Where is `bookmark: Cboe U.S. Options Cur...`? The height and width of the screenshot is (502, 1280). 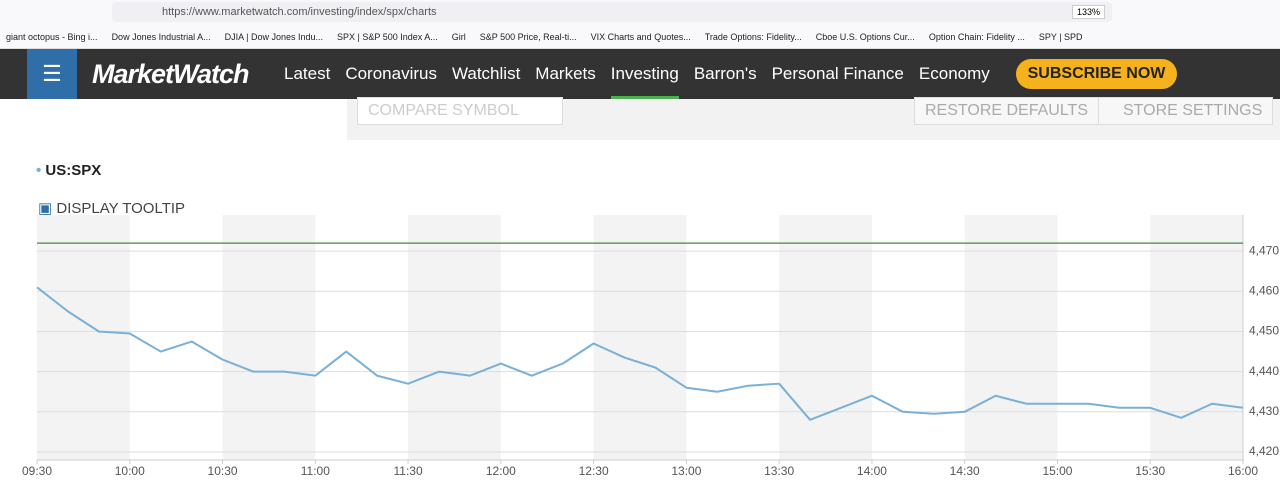
bookmark: Cboe U.S. Options Cur... is located at coordinates (865, 37).